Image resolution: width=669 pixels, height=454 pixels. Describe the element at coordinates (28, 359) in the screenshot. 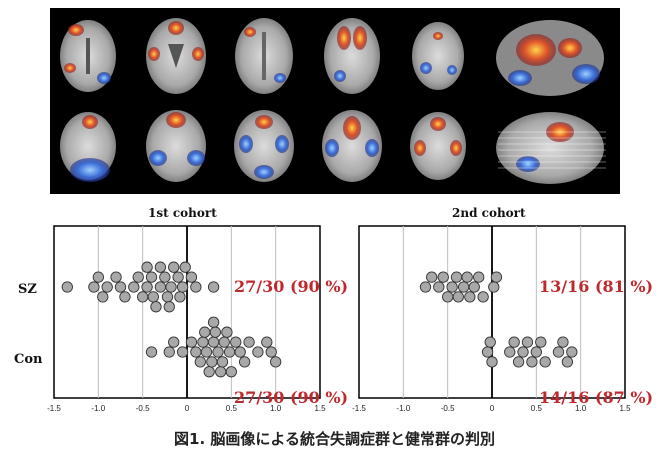

I see `group-label-con: Con` at that location.